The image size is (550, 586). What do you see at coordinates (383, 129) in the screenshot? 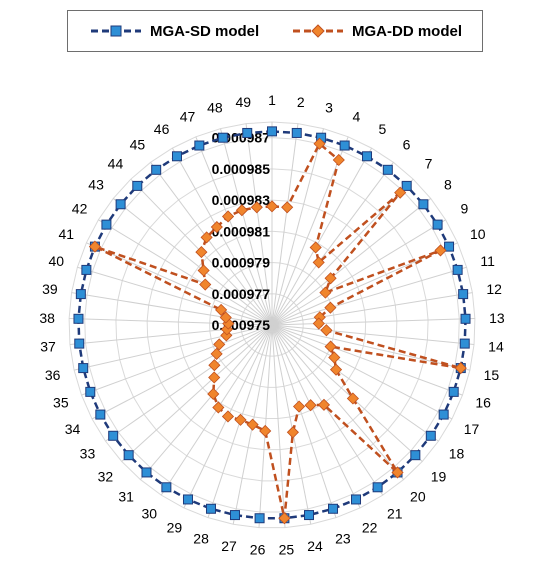
I see `category-label: 5` at bounding box center [383, 129].